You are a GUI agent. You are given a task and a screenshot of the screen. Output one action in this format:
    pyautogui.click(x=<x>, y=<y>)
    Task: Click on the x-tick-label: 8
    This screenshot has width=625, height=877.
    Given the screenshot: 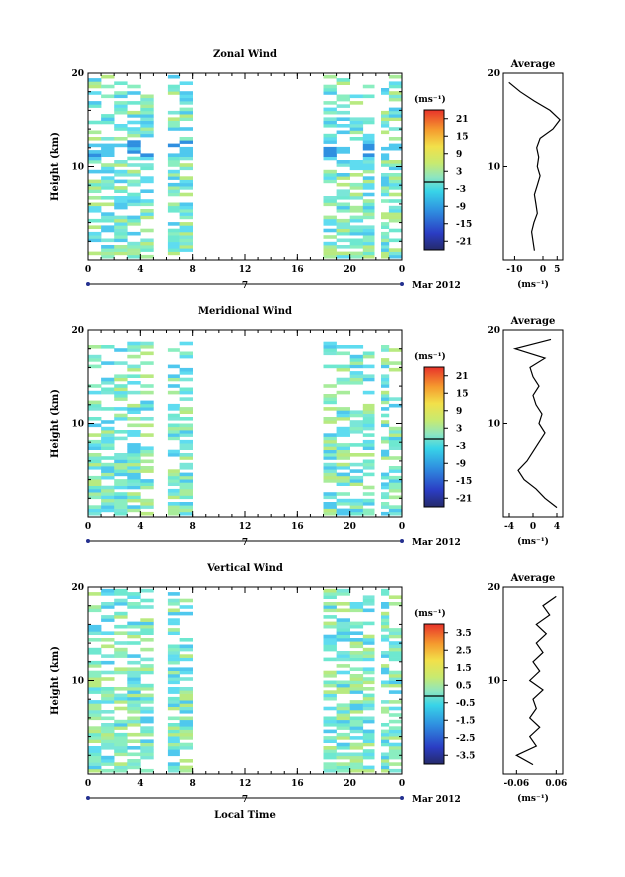 What is the action you would take?
    pyautogui.click(x=193, y=784)
    